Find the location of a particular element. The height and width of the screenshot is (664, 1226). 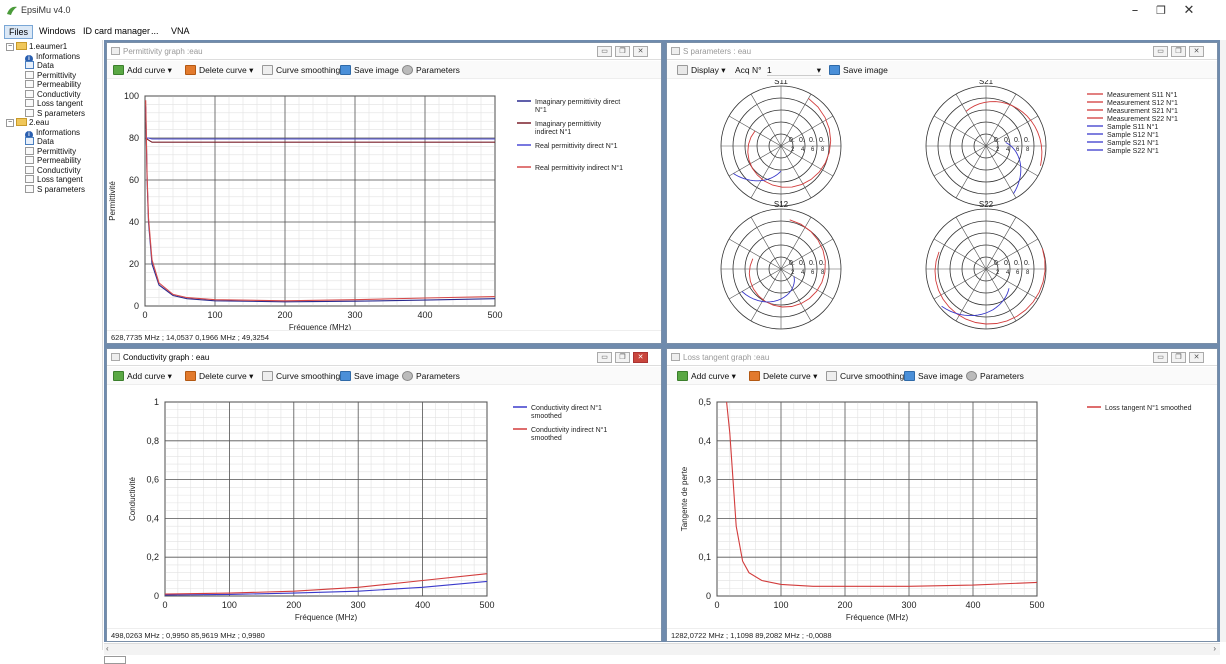

series-line is located at coordinates (326, 588).